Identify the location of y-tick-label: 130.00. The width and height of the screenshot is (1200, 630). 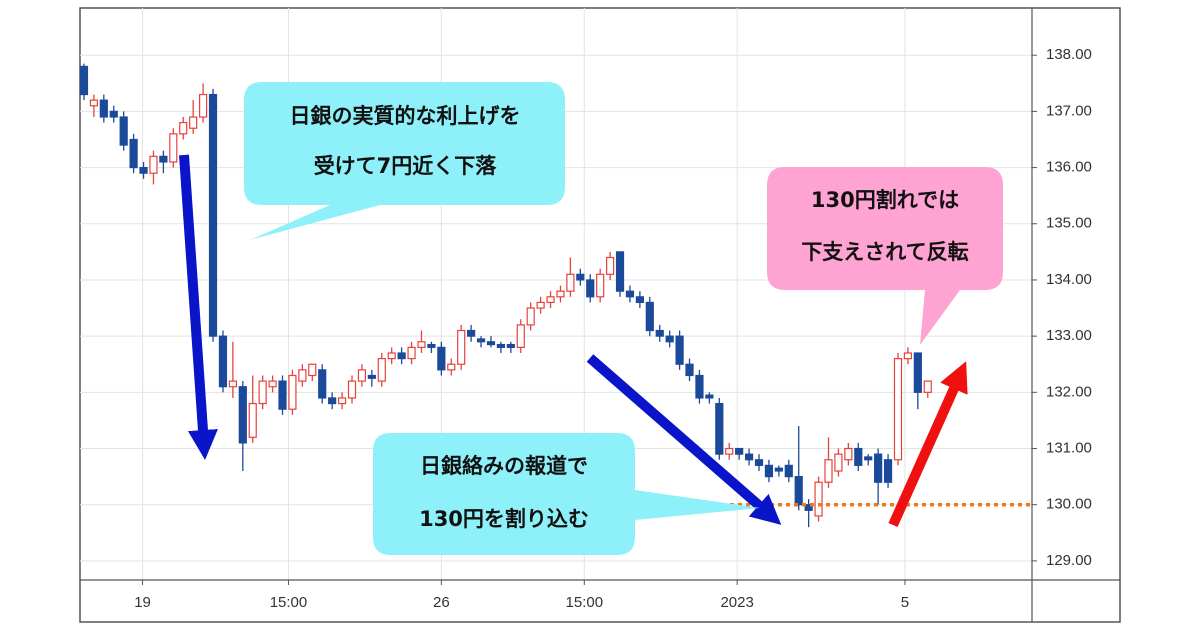
(1069, 504).